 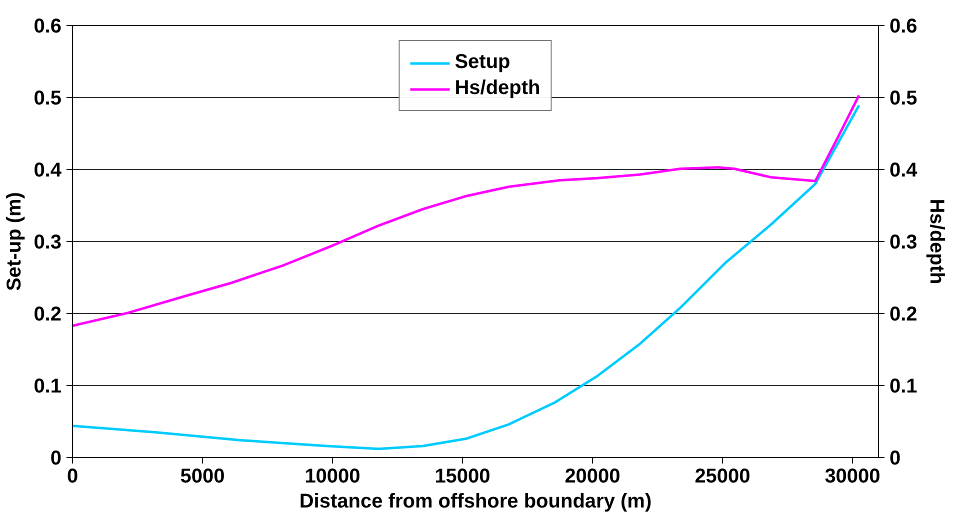 I want to click on x-axis-title: Distance from offshore boundary (m), so click(x=475, y=501).